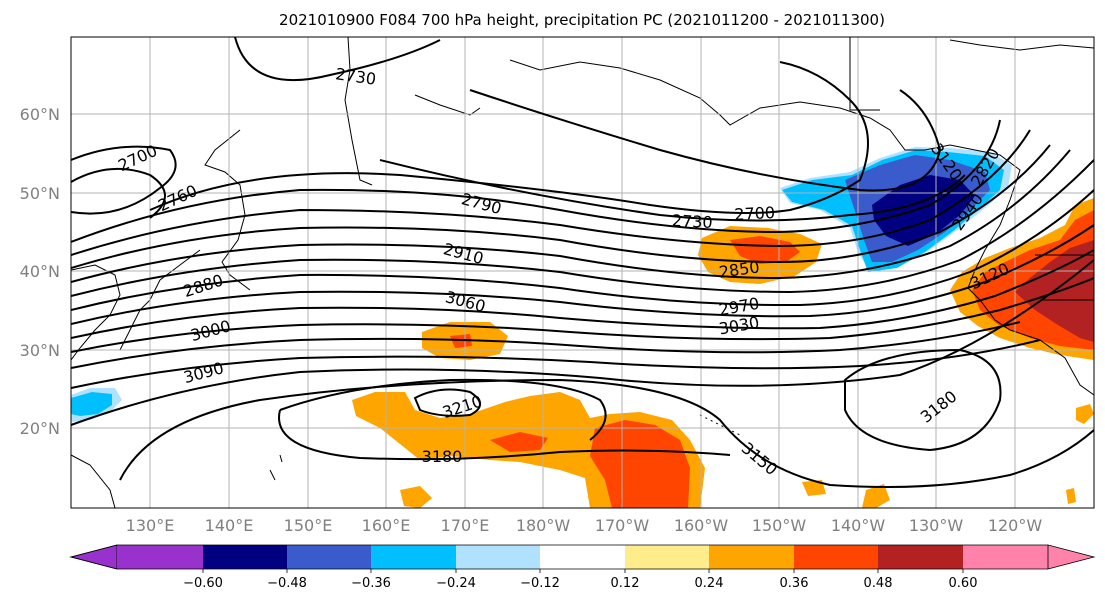 The height and width of the screenshot is (601, 1105). What do you see at coordinates (40, 350) in the screenshot?
I see `lat-label: 30°N` at bounding box center [40, 350].